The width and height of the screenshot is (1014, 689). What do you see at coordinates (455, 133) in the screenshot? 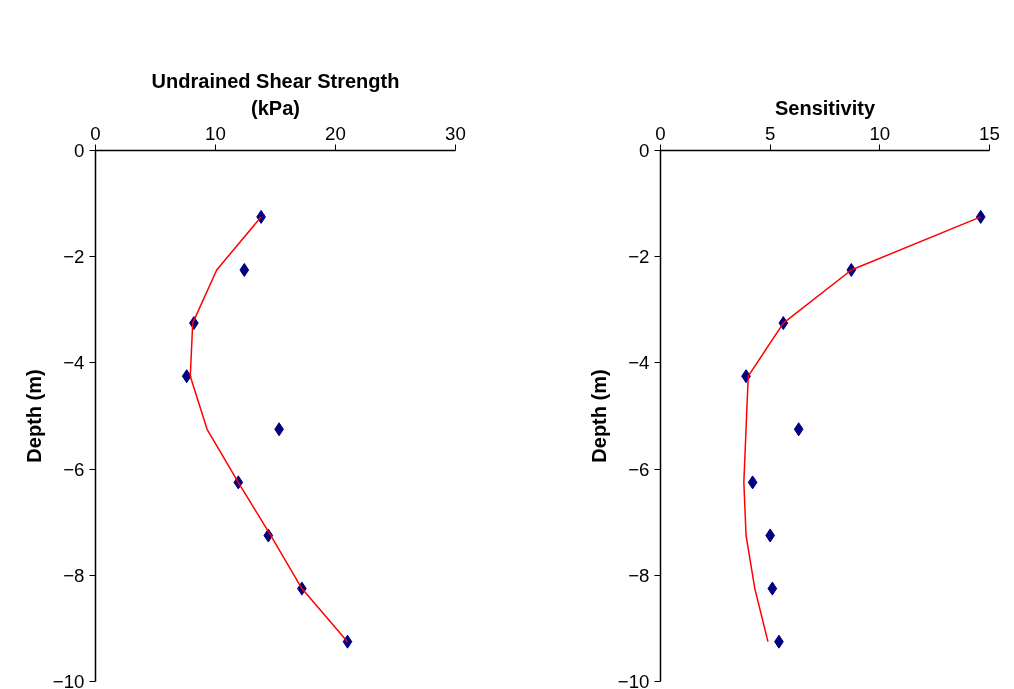
I see `x-tick-label: 30` at bounding box center [455, 133].